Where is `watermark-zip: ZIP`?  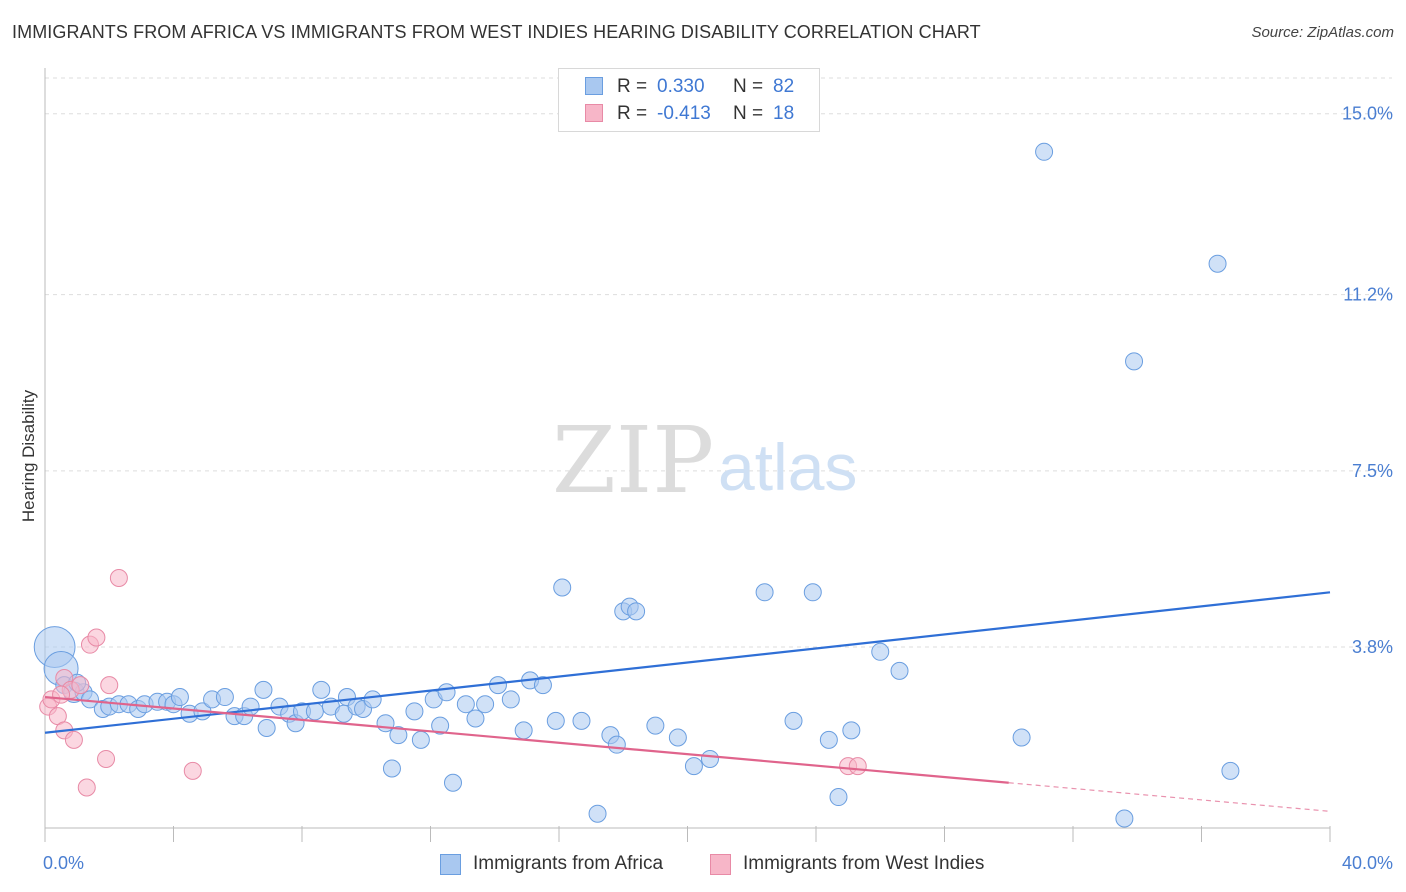
watermark-zip: ZIP is located at coordinates (633, 460).